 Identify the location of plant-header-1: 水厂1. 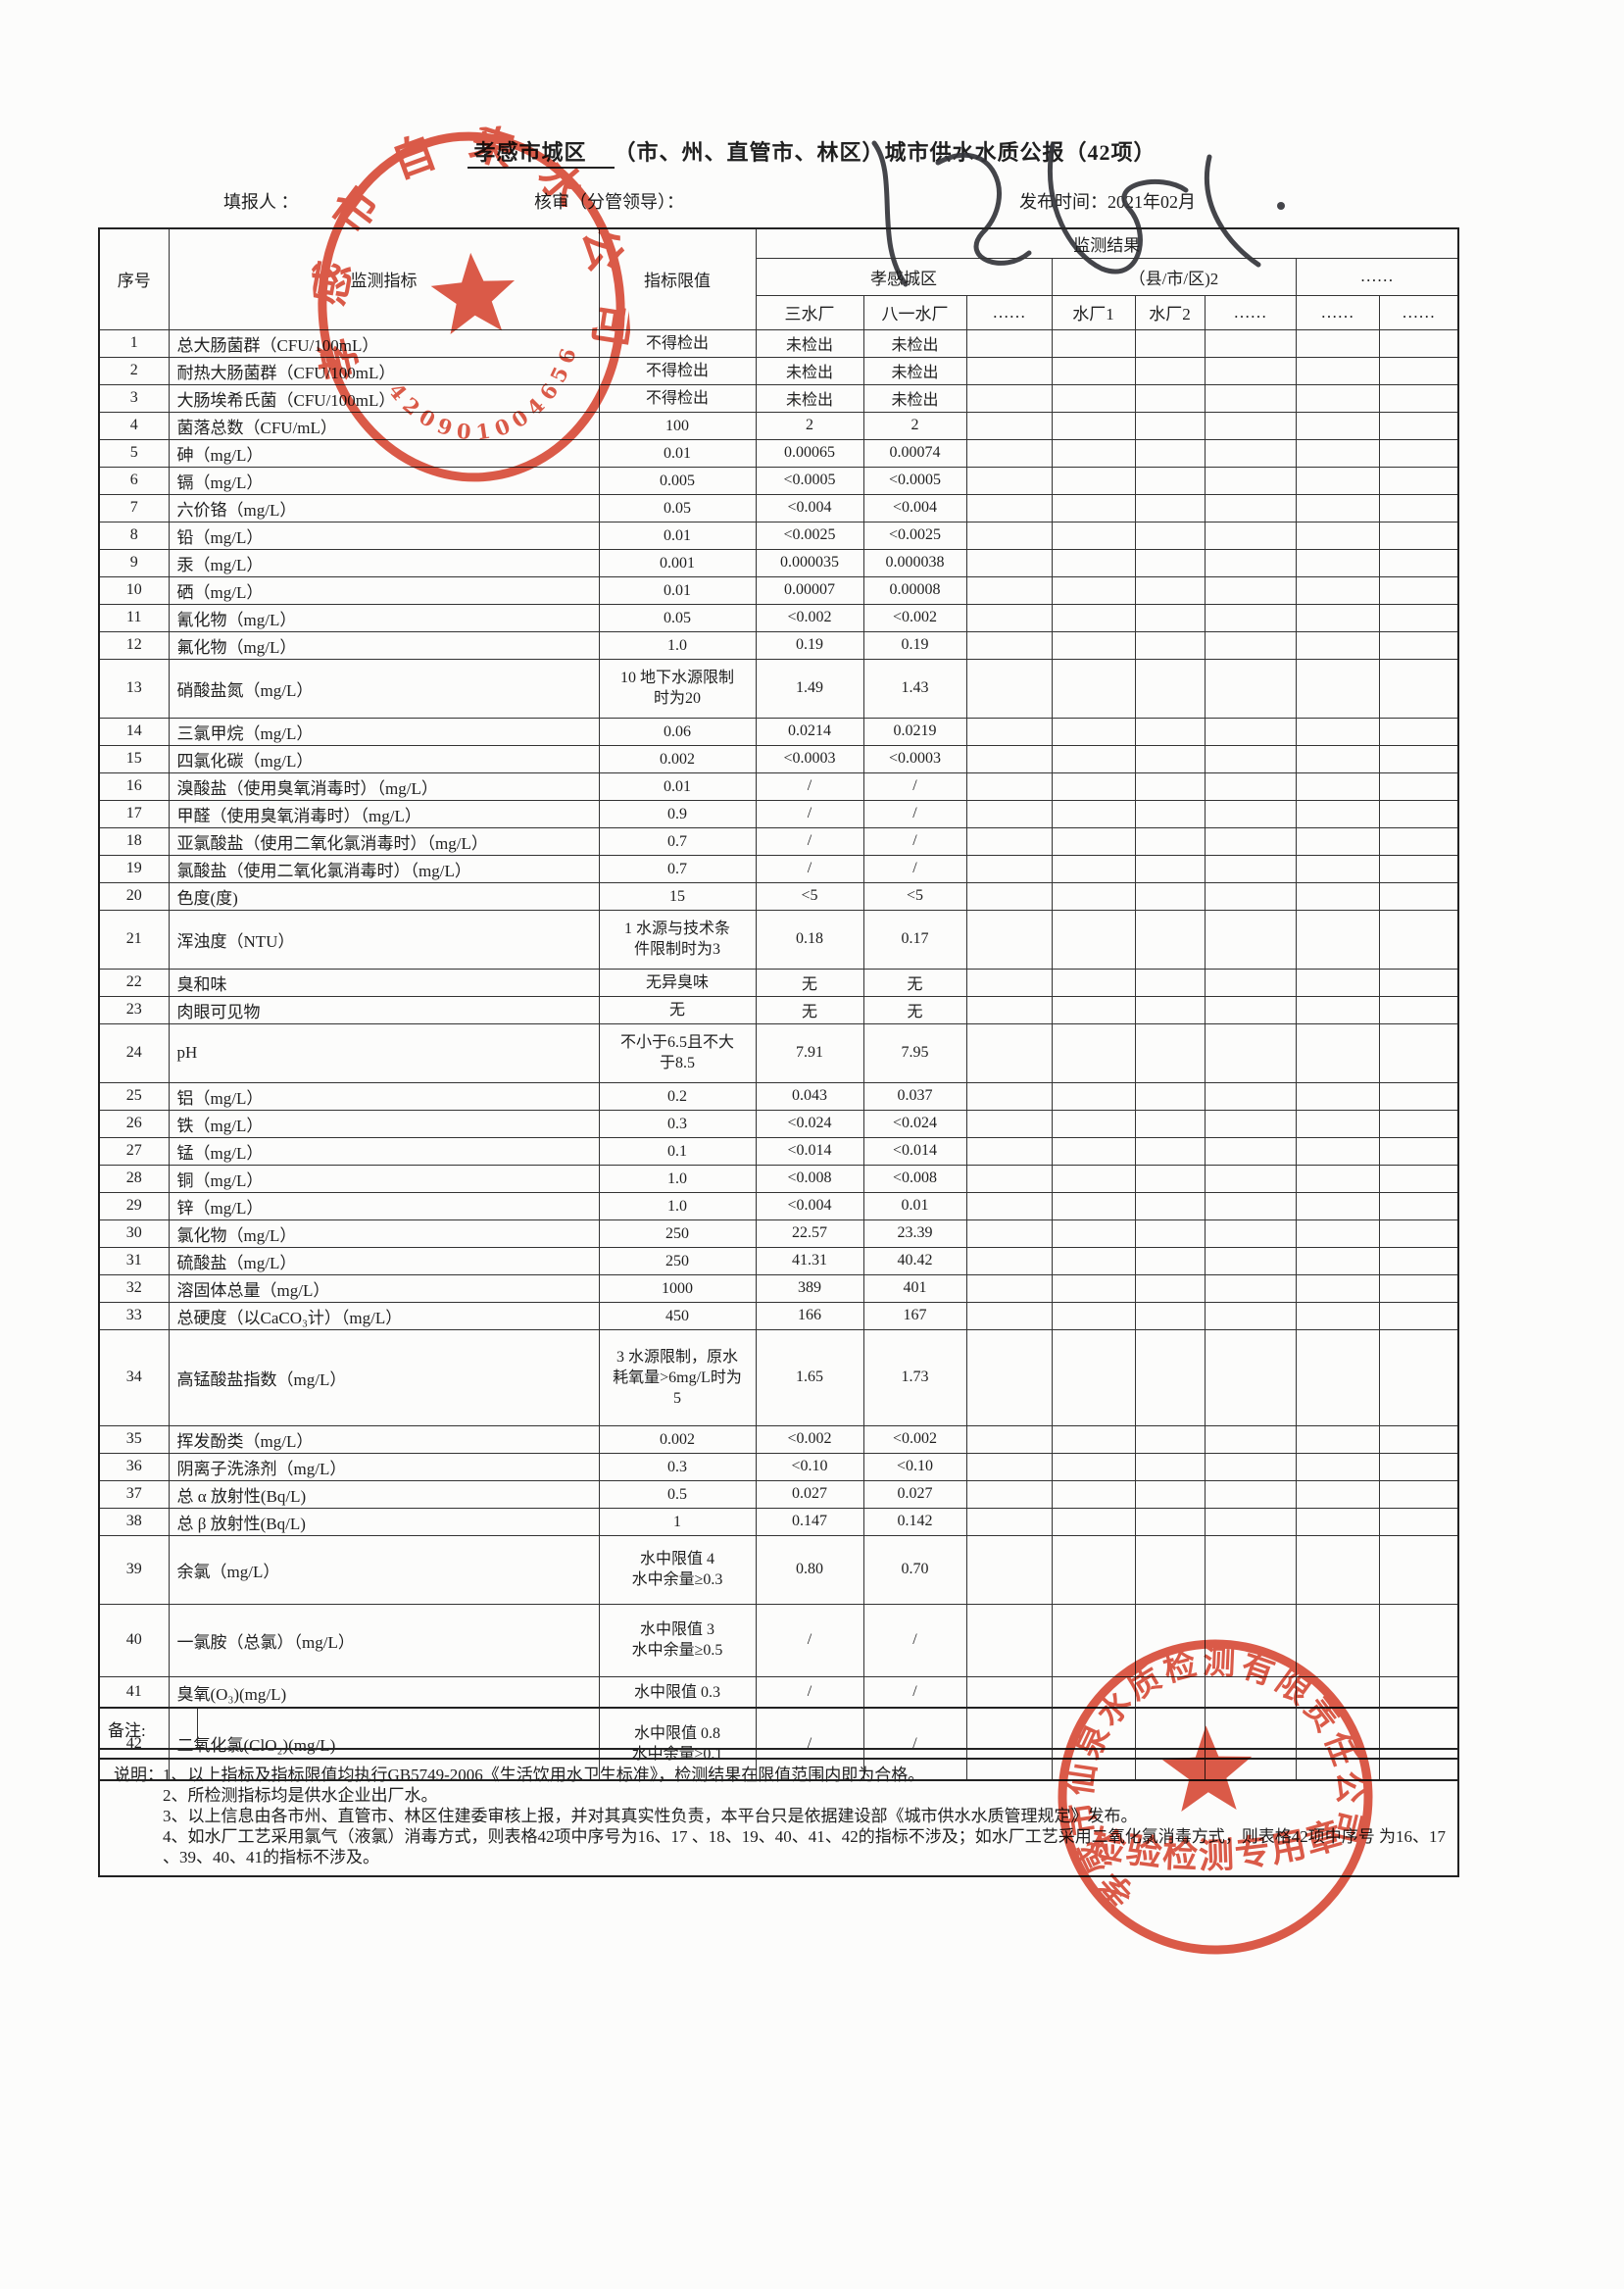
(1093, 312).